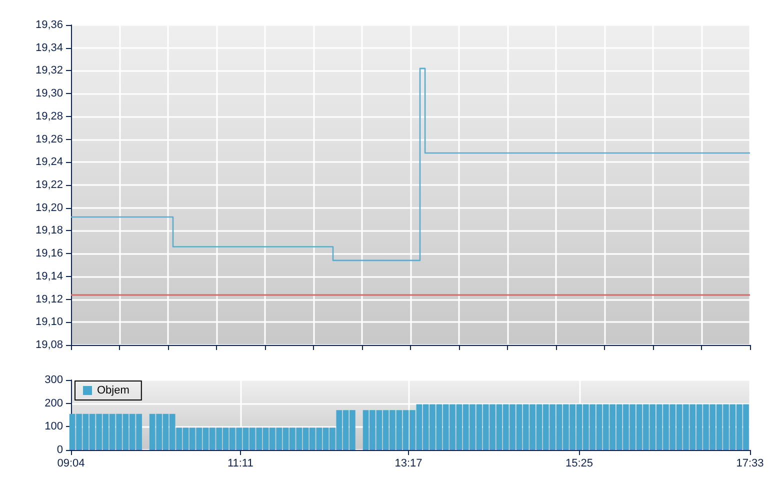 This screenshot has width=780, height=490. I want to click on y-tick-label: 300, so click(53, 380).